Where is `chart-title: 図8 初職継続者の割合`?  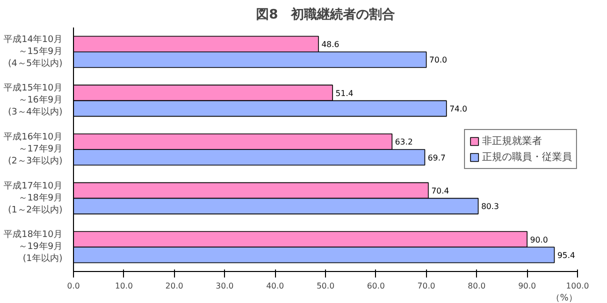
chart-title: 図8 初職継続者の割合 is located at coordinates (326, 14).